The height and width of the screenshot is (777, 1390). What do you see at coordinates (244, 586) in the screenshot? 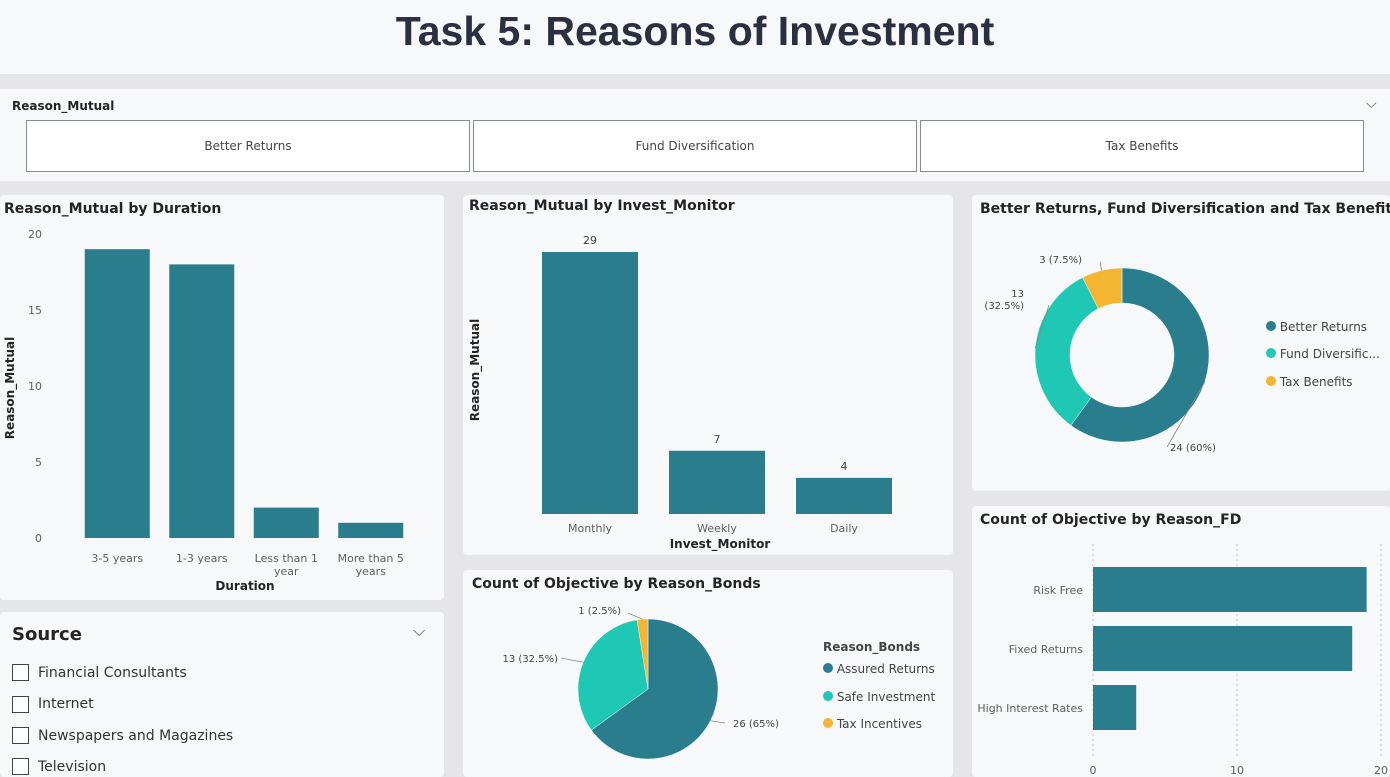
I see `x-axis-title: Duration` at bounding box center [244, 586].